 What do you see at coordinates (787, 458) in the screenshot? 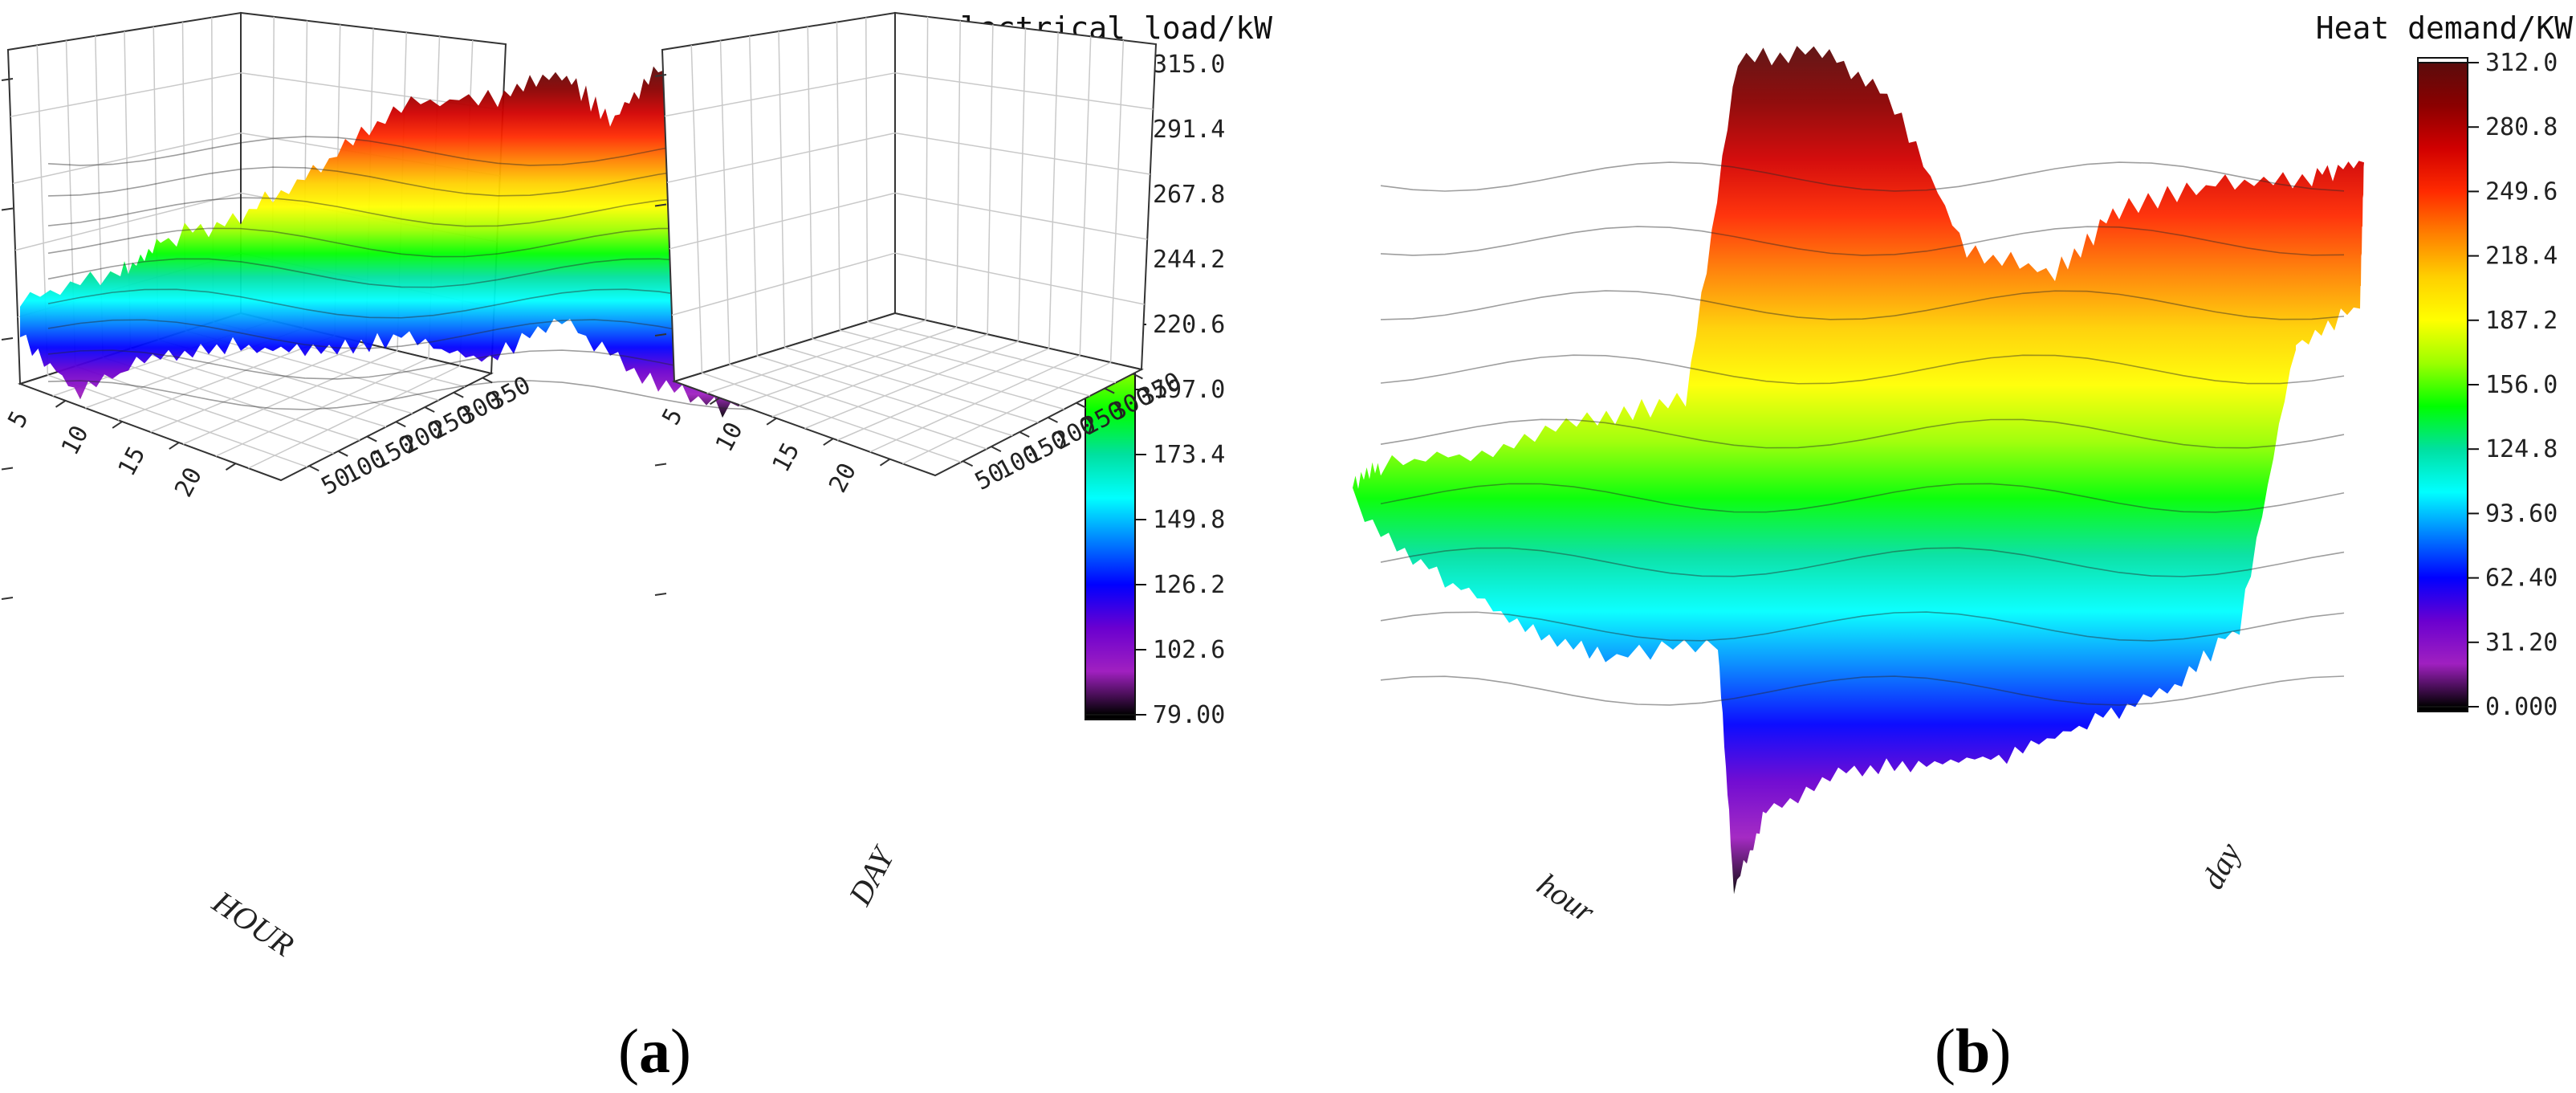
I see `panel-b-hour-tick-label: 15` at bounding box center [787, 458].